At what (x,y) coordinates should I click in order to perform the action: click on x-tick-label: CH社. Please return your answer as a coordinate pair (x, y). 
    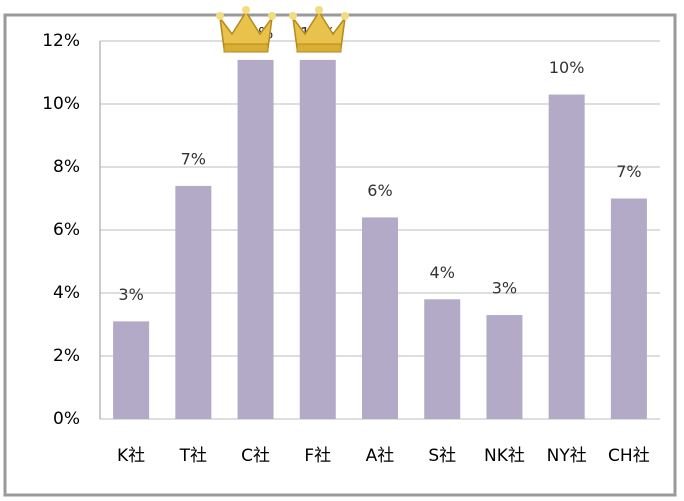
    Looking at the image, I should click on (629, 456).